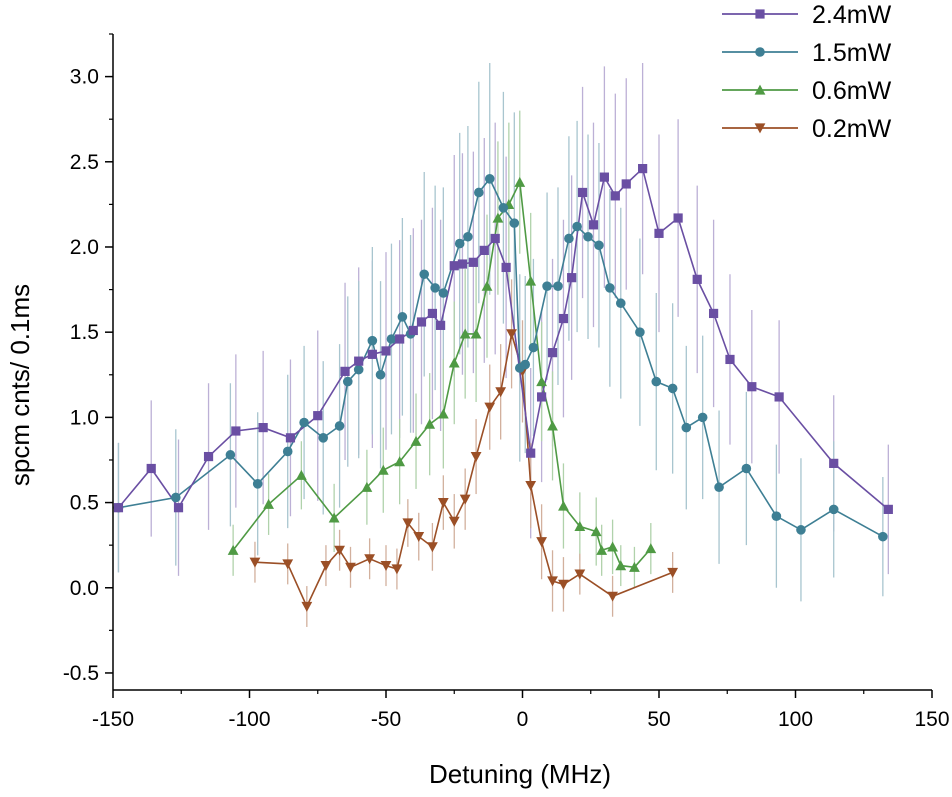 The width and height of the screenshot is (952, 797). I want to click on y-axis-title: spcm cnts/ 0.1ms, so click(20, 385).